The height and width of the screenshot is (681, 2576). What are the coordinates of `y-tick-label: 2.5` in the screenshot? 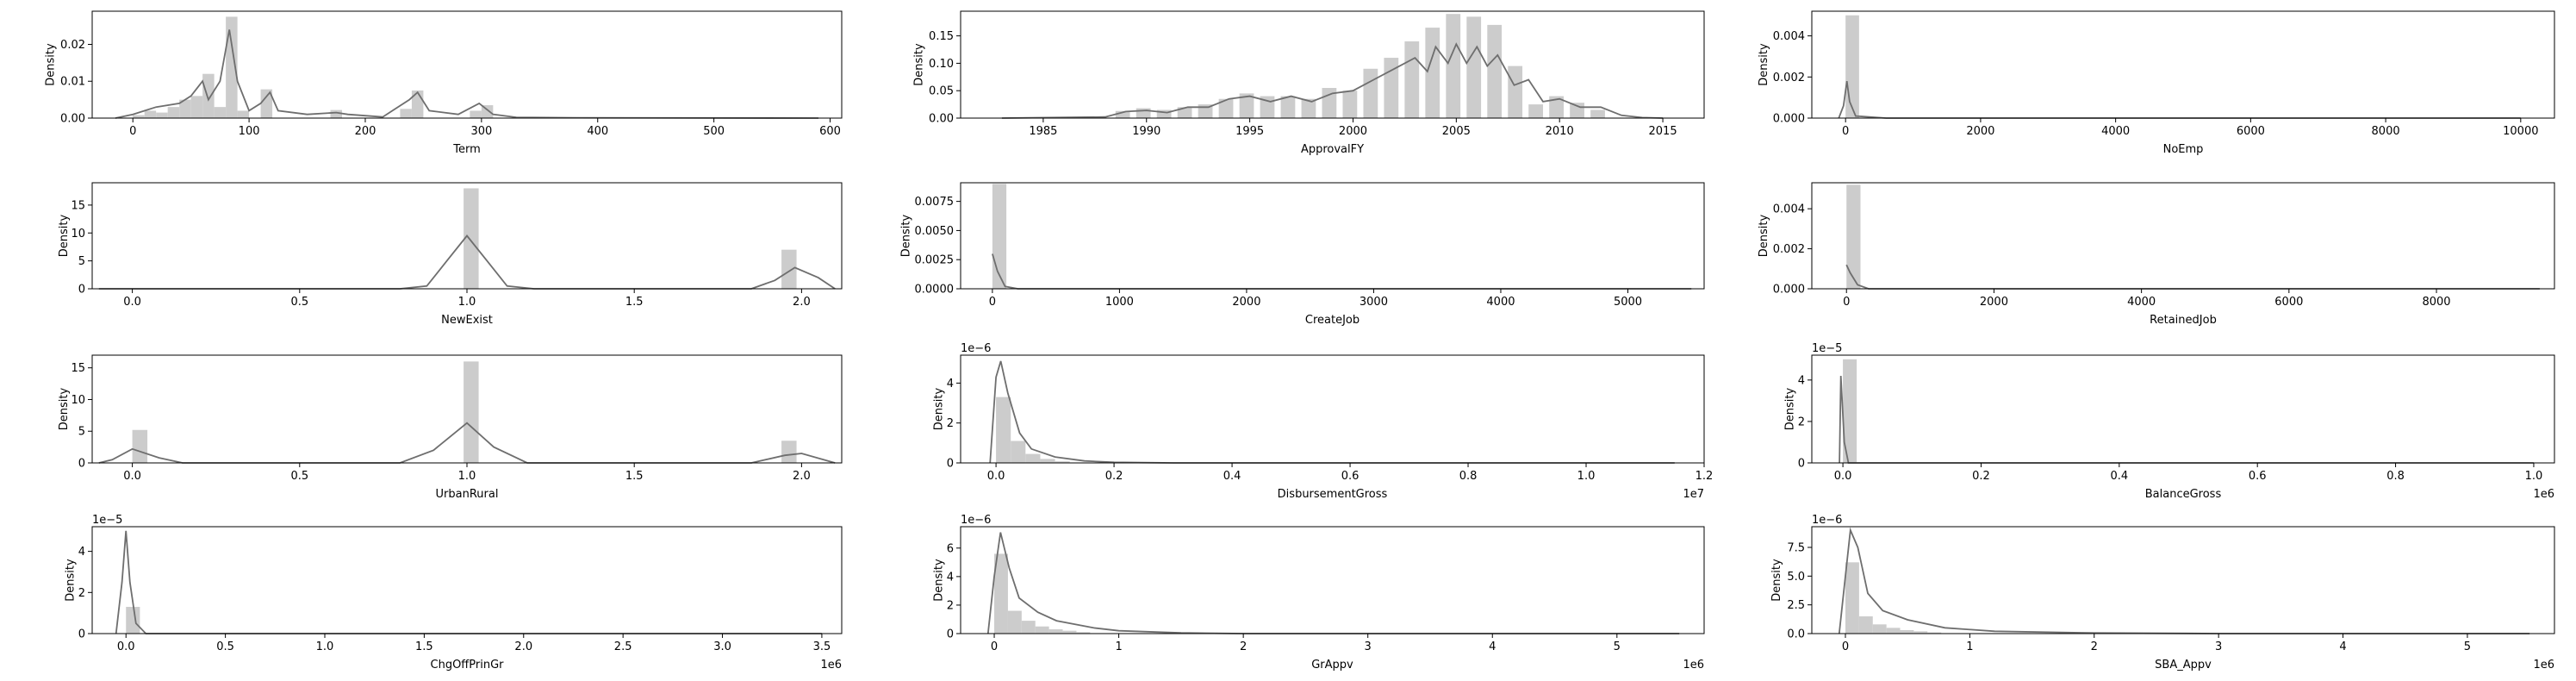 It's located at (1796, 605).